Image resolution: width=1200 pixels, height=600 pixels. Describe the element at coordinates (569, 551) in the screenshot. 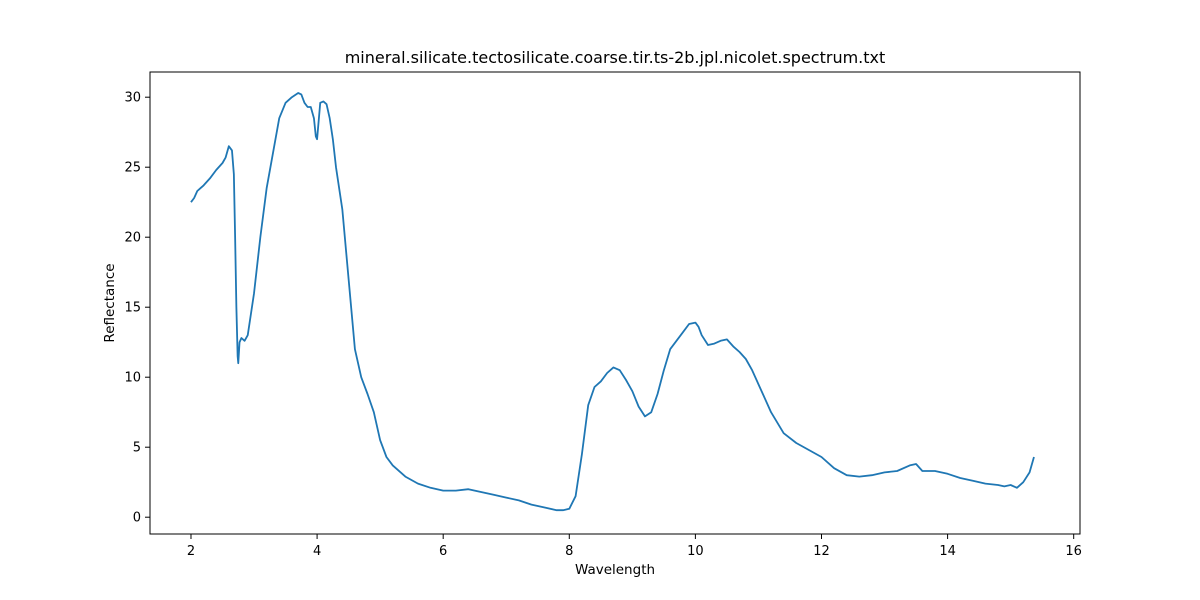

I see `x-tick-label: 8` at that location.